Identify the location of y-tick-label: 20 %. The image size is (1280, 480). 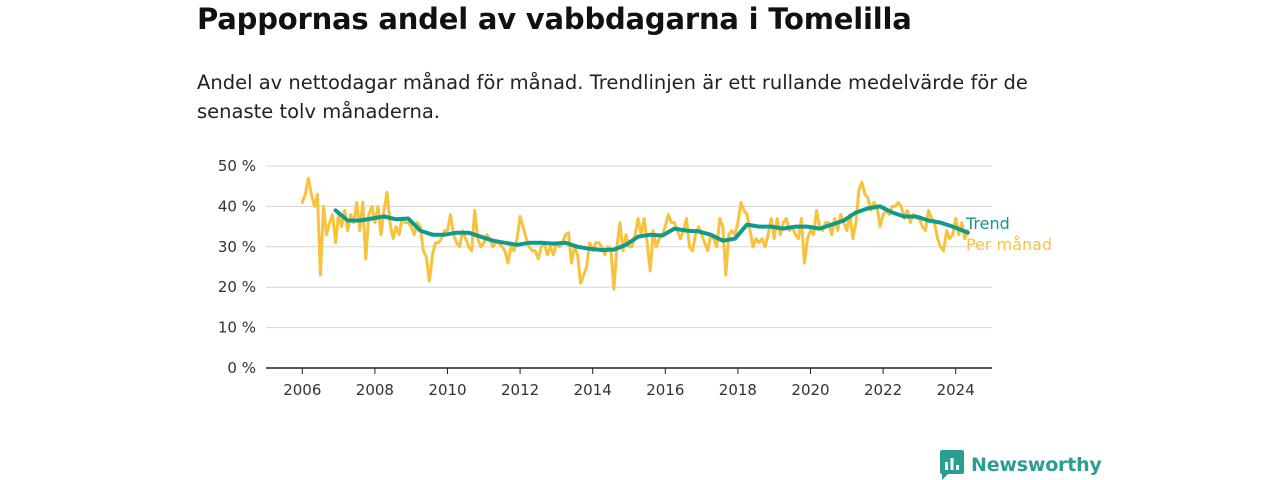
(237, 287).